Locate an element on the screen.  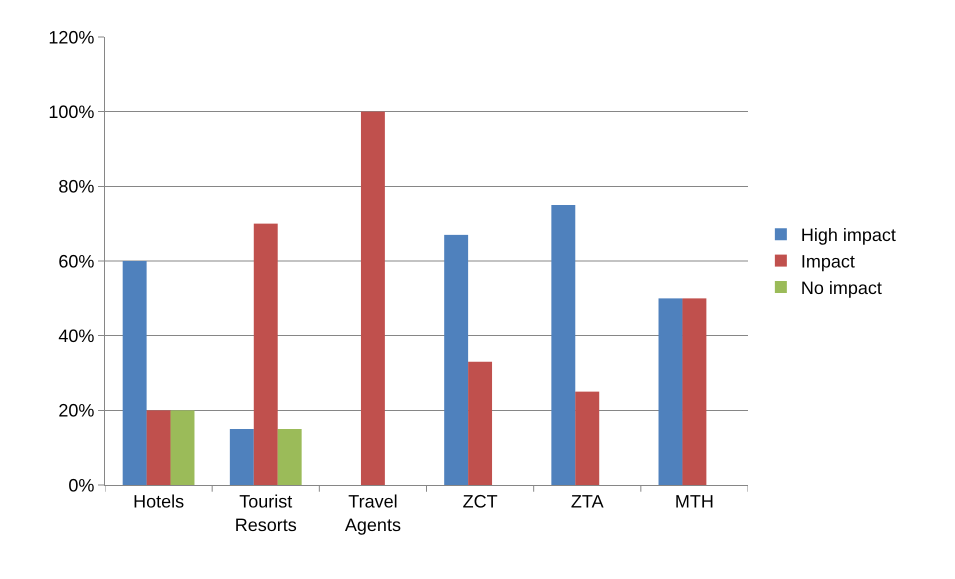
x-tick-label: Travel Agents is located at coordinates (372, 513).